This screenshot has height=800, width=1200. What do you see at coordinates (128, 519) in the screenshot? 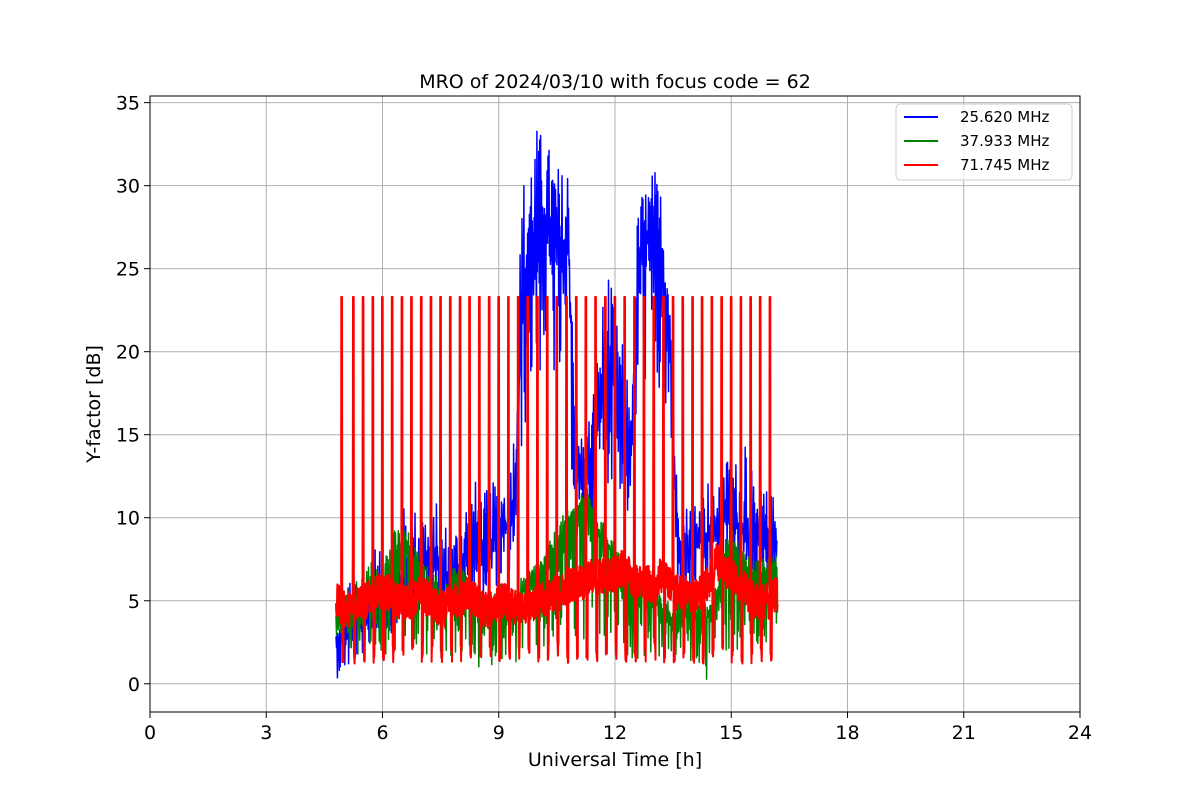
I see `y-tick-label: 10` at bounding box center [128, 519].